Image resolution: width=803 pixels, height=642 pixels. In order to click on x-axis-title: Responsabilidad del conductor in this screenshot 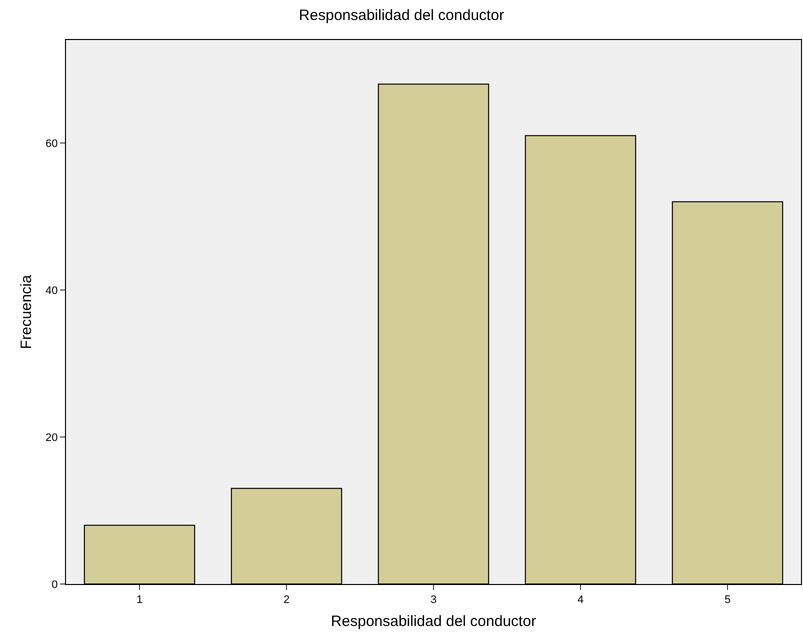, I will do `click(433, 621)`.